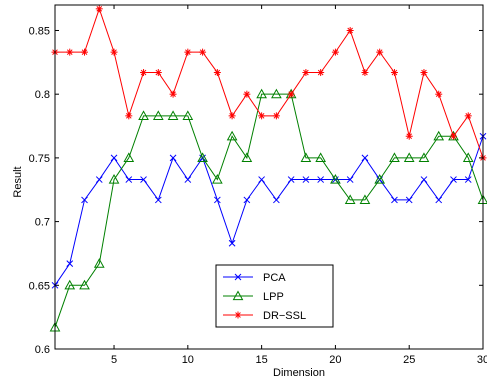 The width and height of the screenshot is (487, 381). I want to click on y-tick-label: 0.8, so click(42, 95).